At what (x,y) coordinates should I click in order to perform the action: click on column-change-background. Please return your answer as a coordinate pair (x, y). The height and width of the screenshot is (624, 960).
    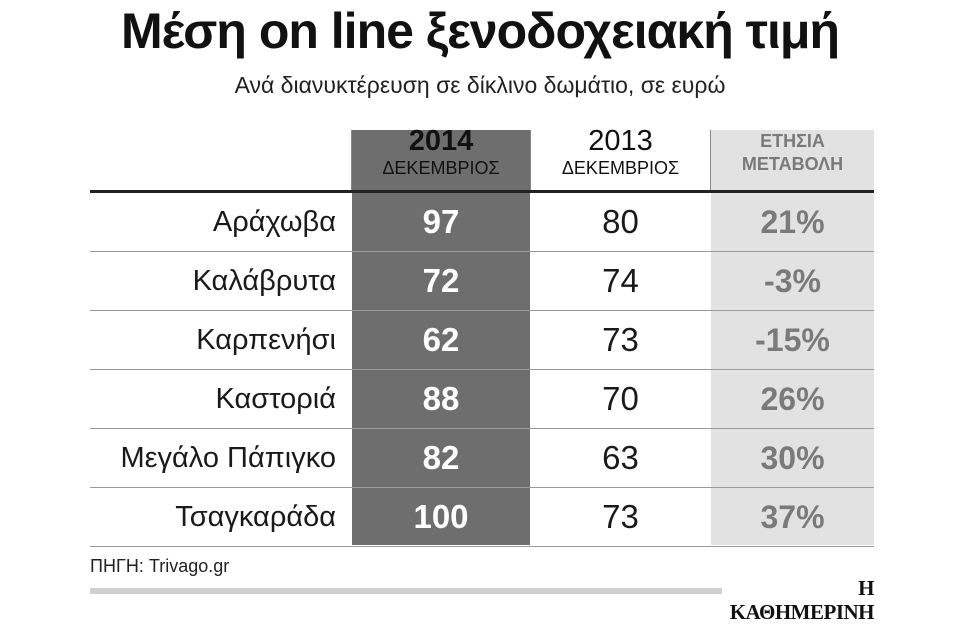
    Looking at the image, I should click on (792, 337).